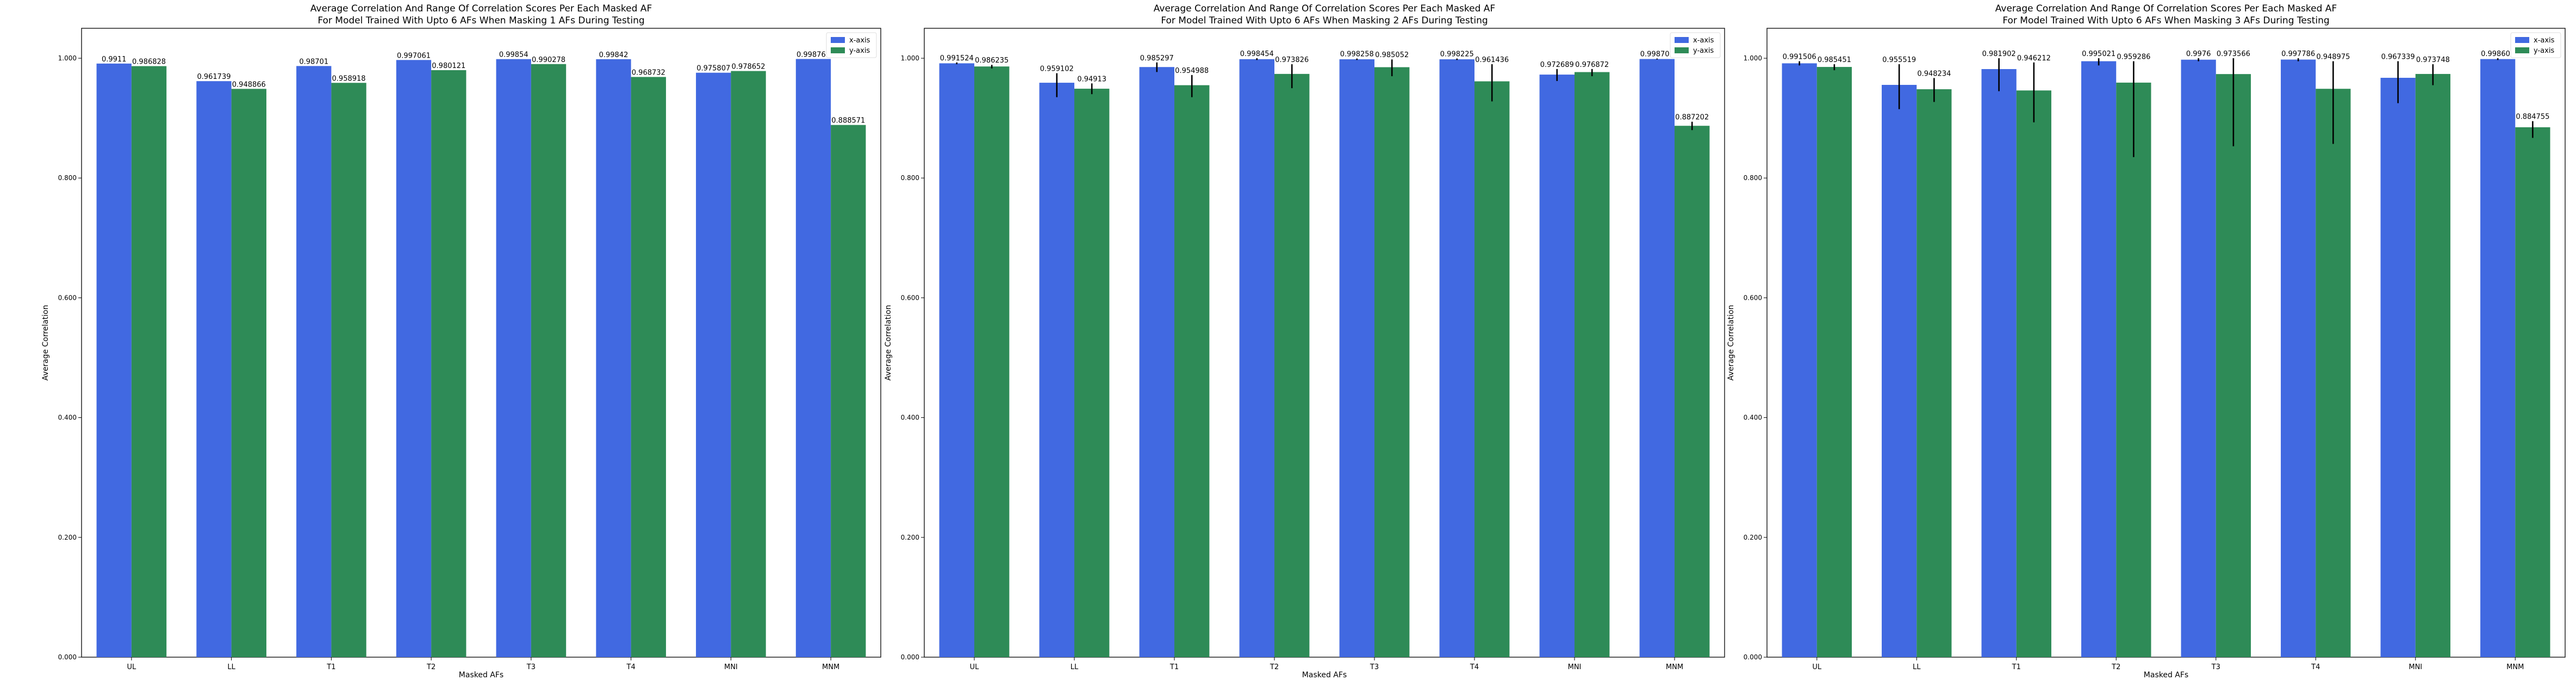 The height and width of the screenshot is (686, 2576). What do you see at coordinates (1157, 58) in the screenshot?
I see `data-label: 0.985297` at bounding box center [1157, 58].